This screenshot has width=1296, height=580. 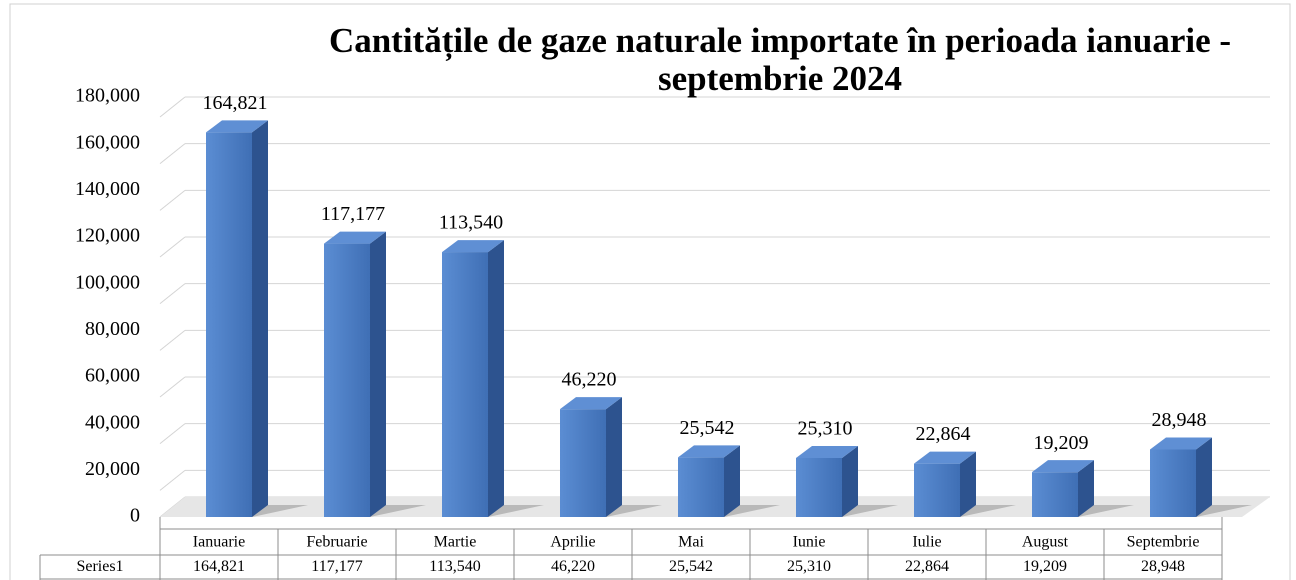 What do you see at coordinates (112, 422) in the screenshot?
I see `y-tick-label: 40,000` at bounding box center [112, 422].